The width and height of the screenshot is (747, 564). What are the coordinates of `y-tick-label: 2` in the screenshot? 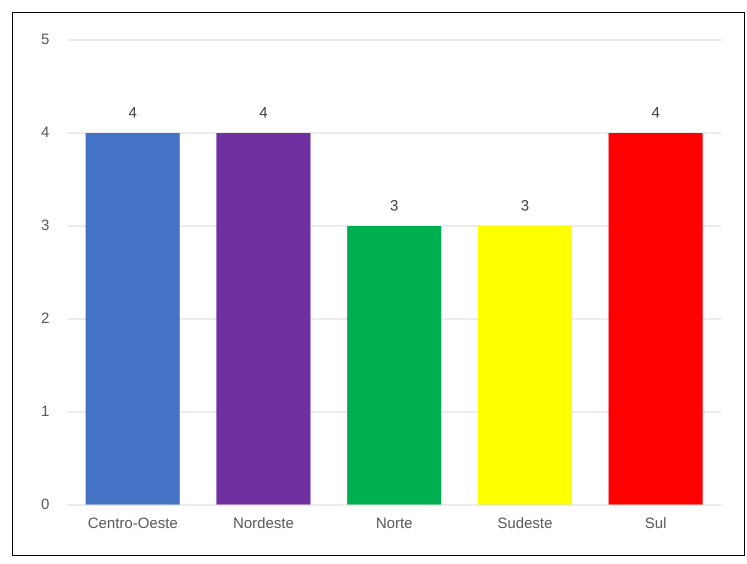 It's located at (45, 319).